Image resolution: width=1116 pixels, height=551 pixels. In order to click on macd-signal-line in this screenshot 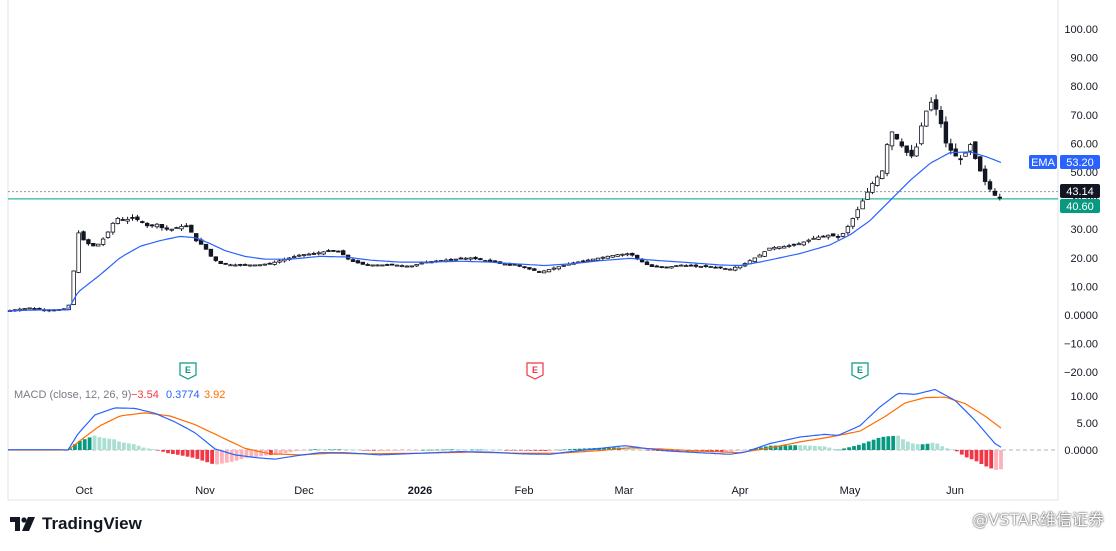, I will do `click(505, 426)`.